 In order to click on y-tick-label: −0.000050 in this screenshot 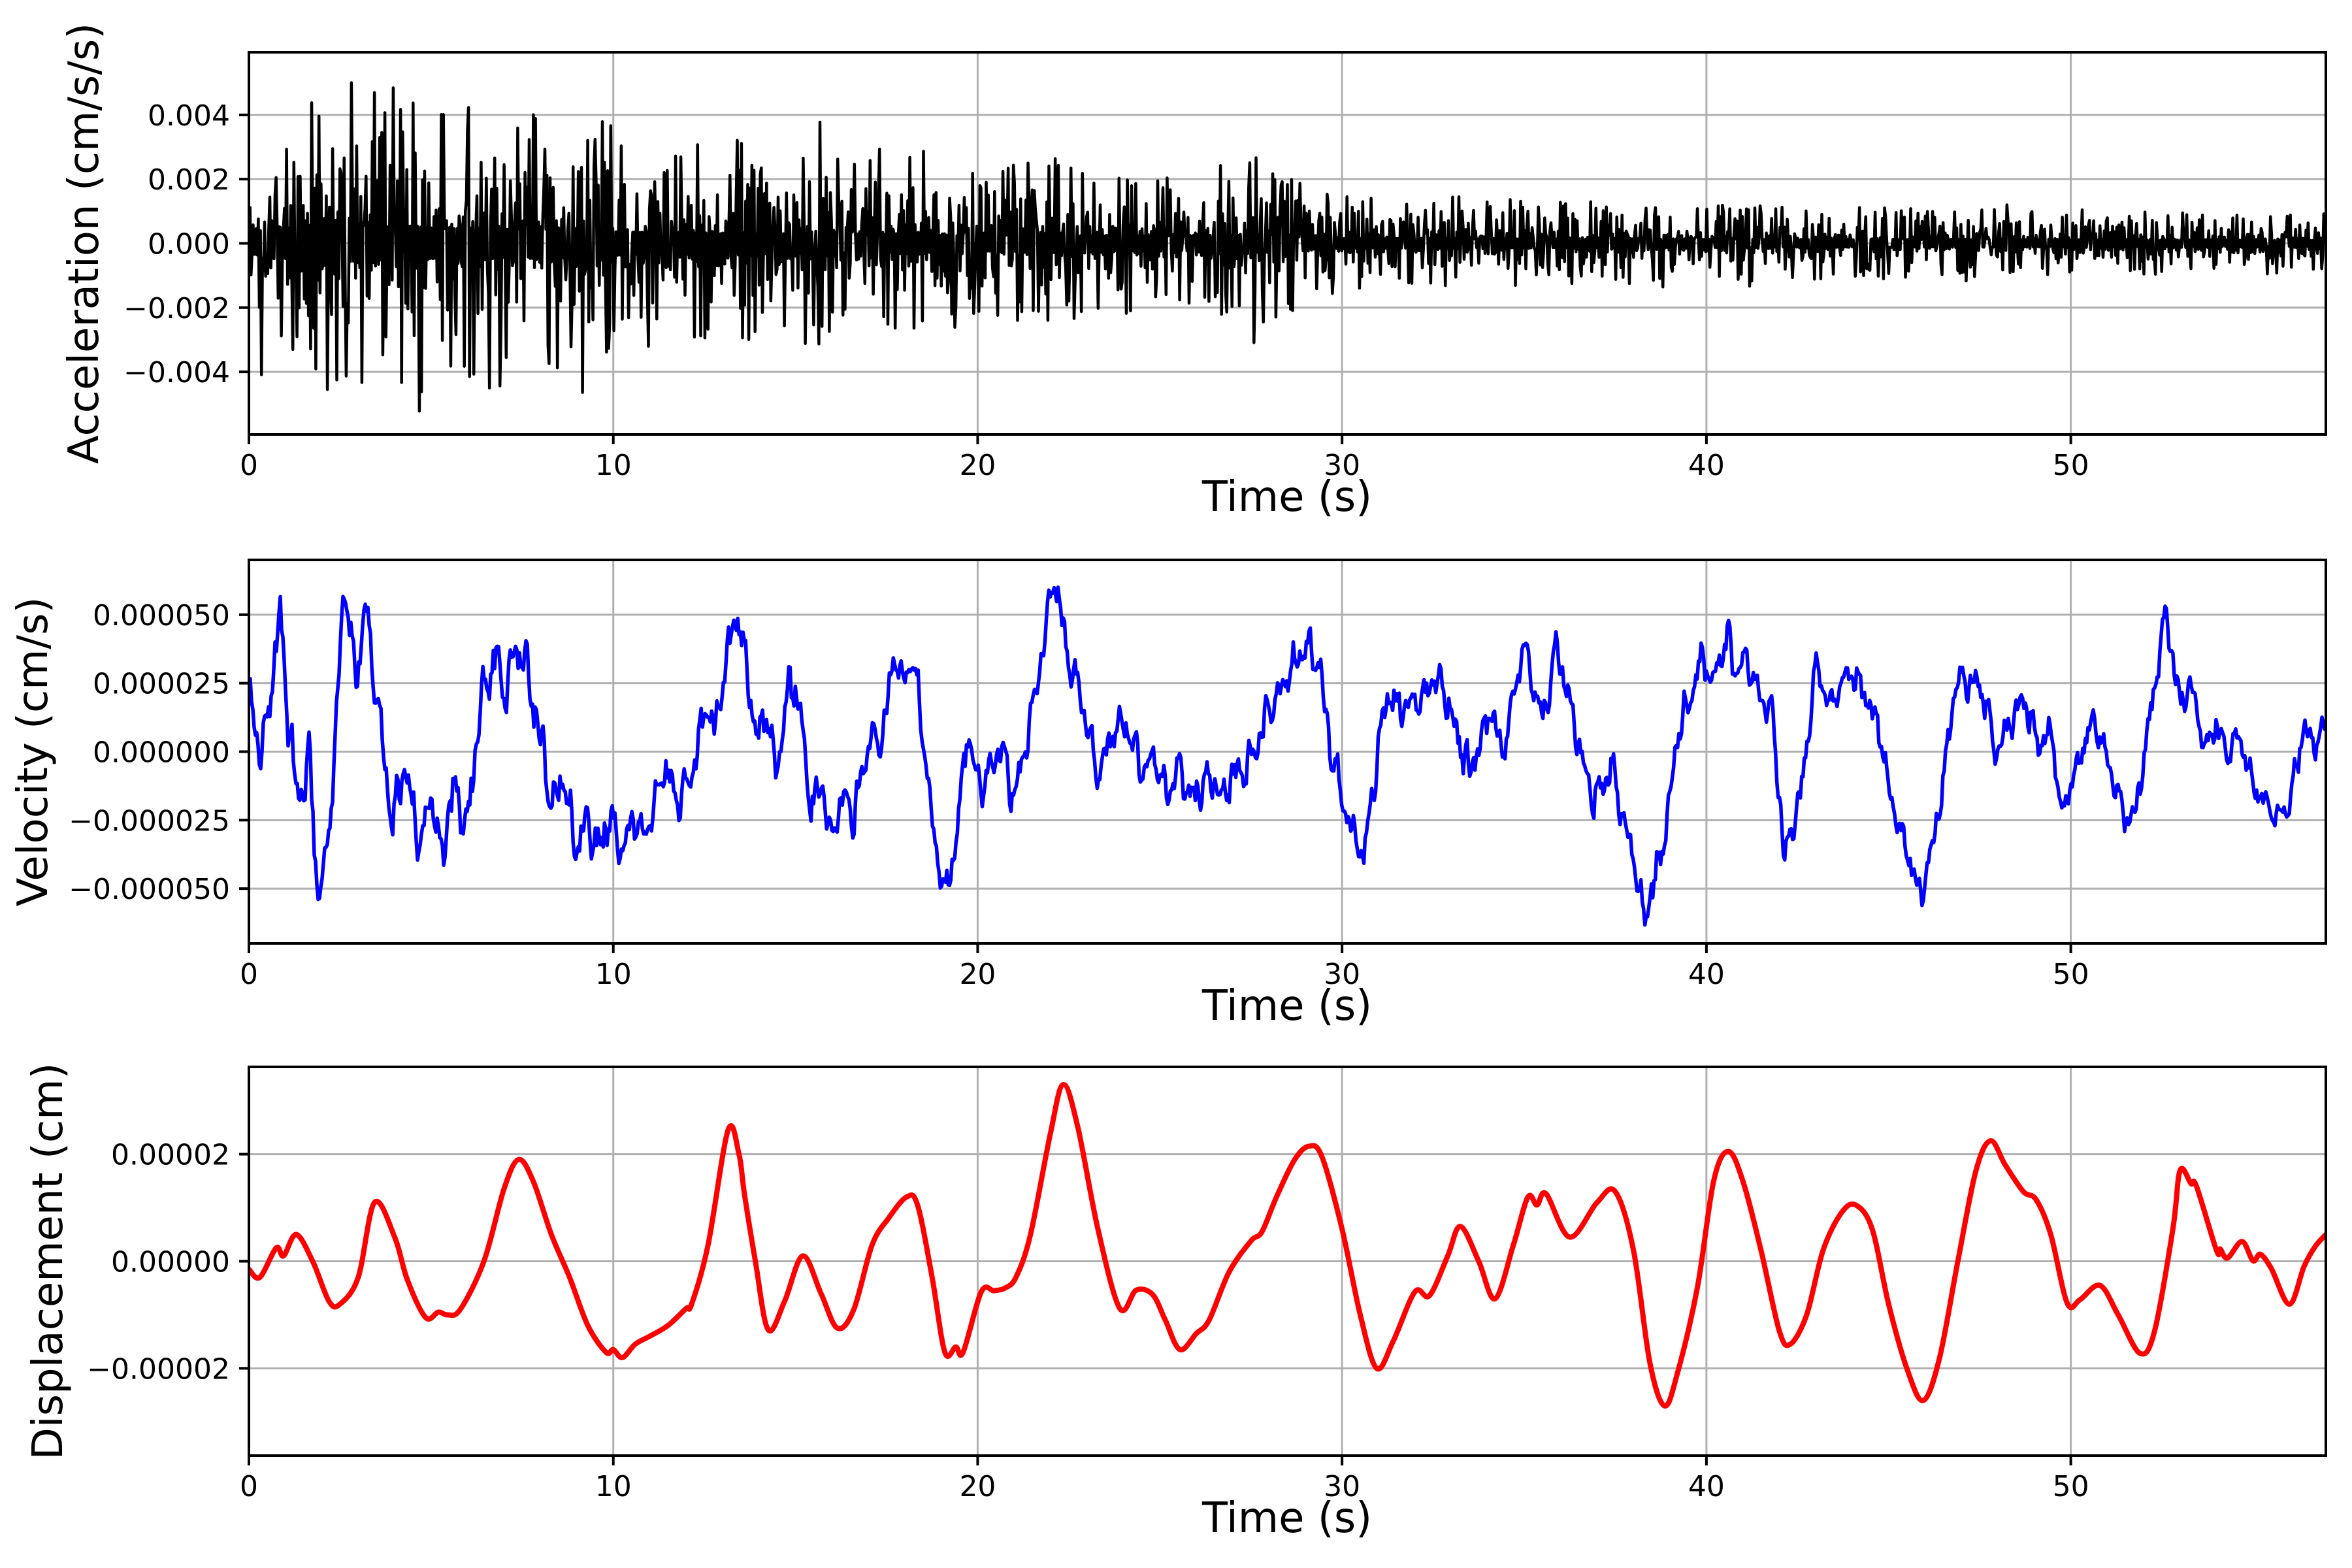, I will do `click(149, 889)`.